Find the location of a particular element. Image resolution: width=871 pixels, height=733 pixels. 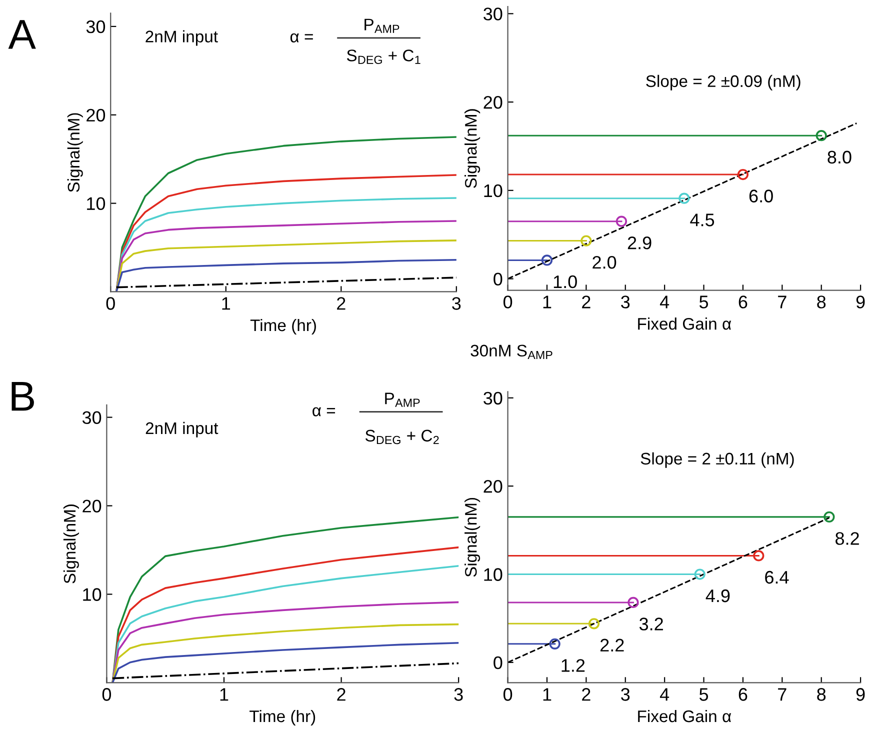

annotation: 1.2 is located at coordinates (573, 665).